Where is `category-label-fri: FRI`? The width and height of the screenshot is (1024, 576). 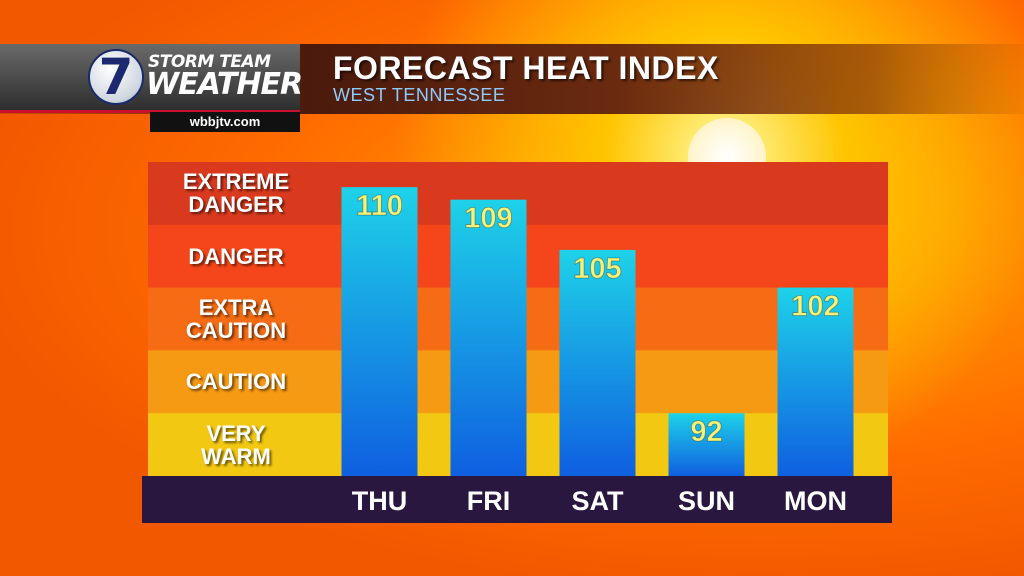
category-label-fri: FRI is located at coordinates (489, 501).